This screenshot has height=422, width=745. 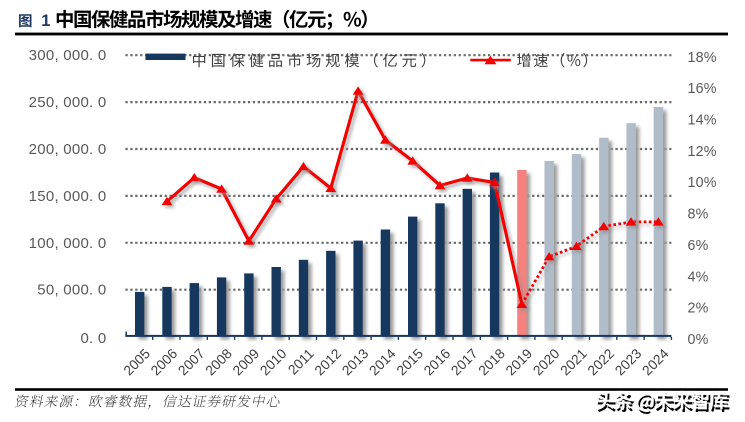 What do you see at coordinates (68, 149) in the screenshot?
I see `svg-text: 200, 000. 0` at bounding box center [68, 149].